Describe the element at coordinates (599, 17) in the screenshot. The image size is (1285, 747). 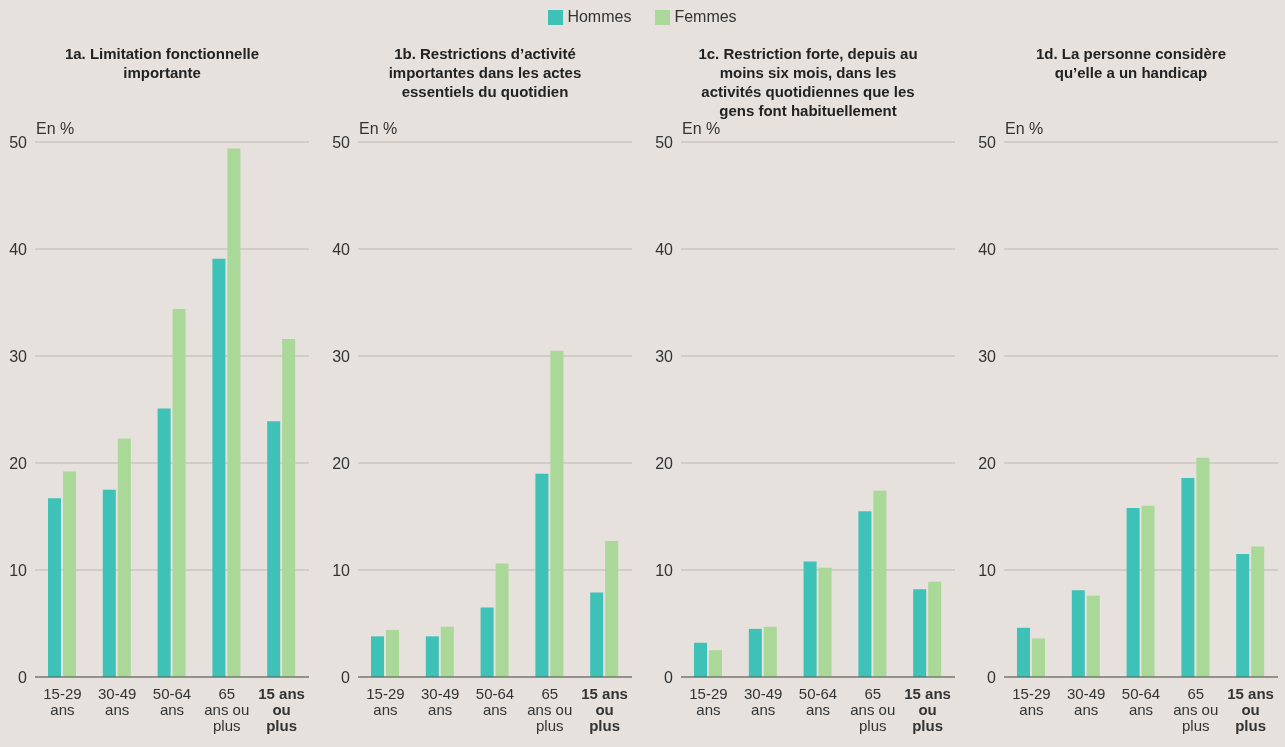
I see `legend-label: Hommes` at that location.